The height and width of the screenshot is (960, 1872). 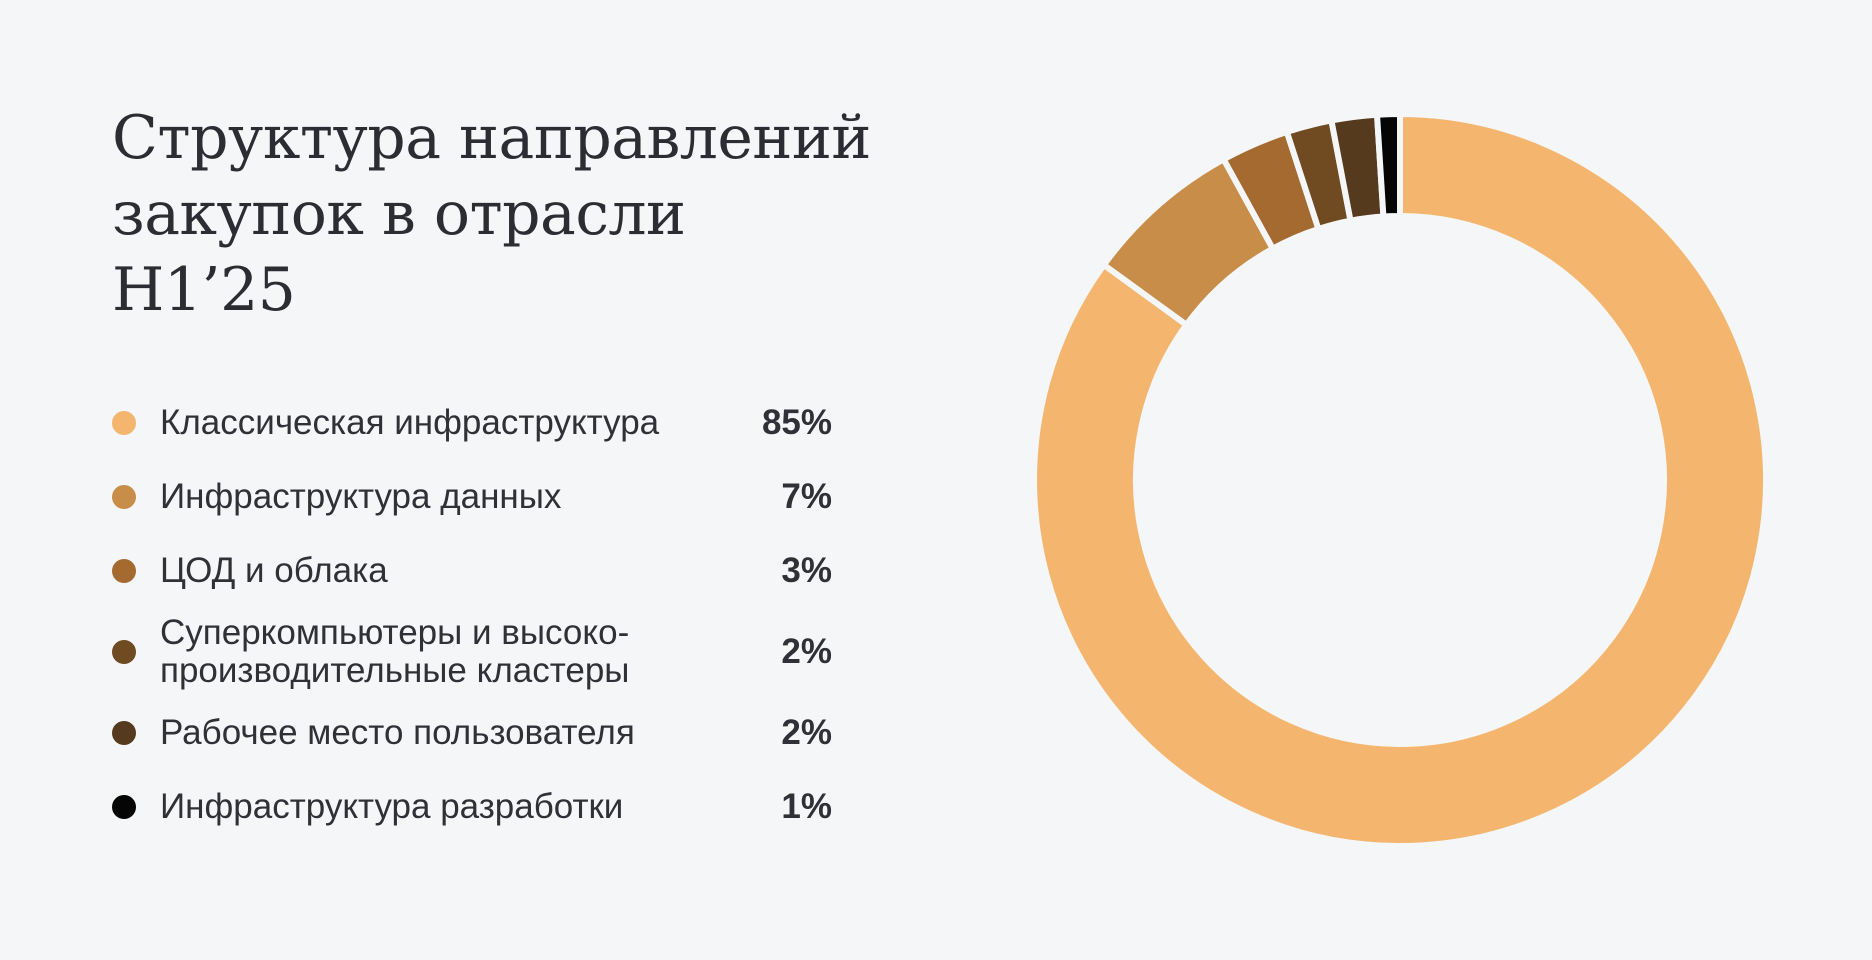 What do you see at coordinates (806, 570) in the screenshot?
I see `legend-value: 3%` at bounding box center [806, 570].